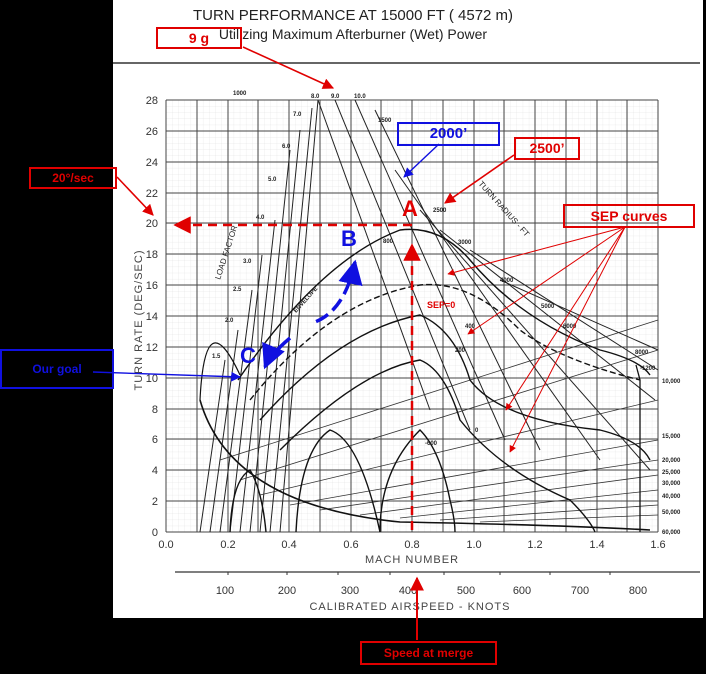 The width and height of the screenshot is (706, 674). What do you see at coordinates (165, 545) in the screenshot?
I see `svg-text: 0.0` at bounding box center [165, 545].